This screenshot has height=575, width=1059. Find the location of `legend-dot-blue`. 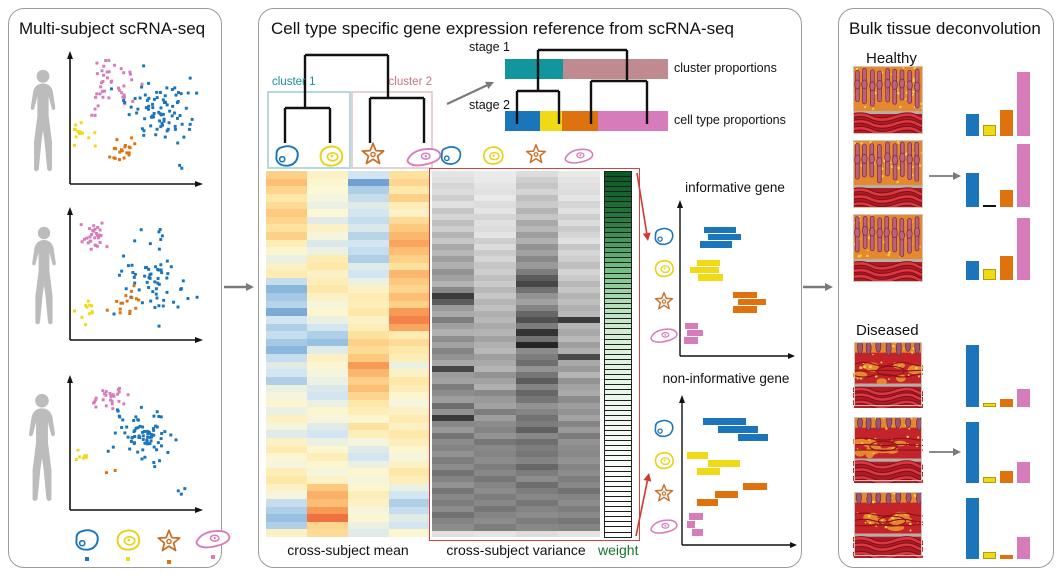

legend-dot-blue is located at coordinates (87, 559).